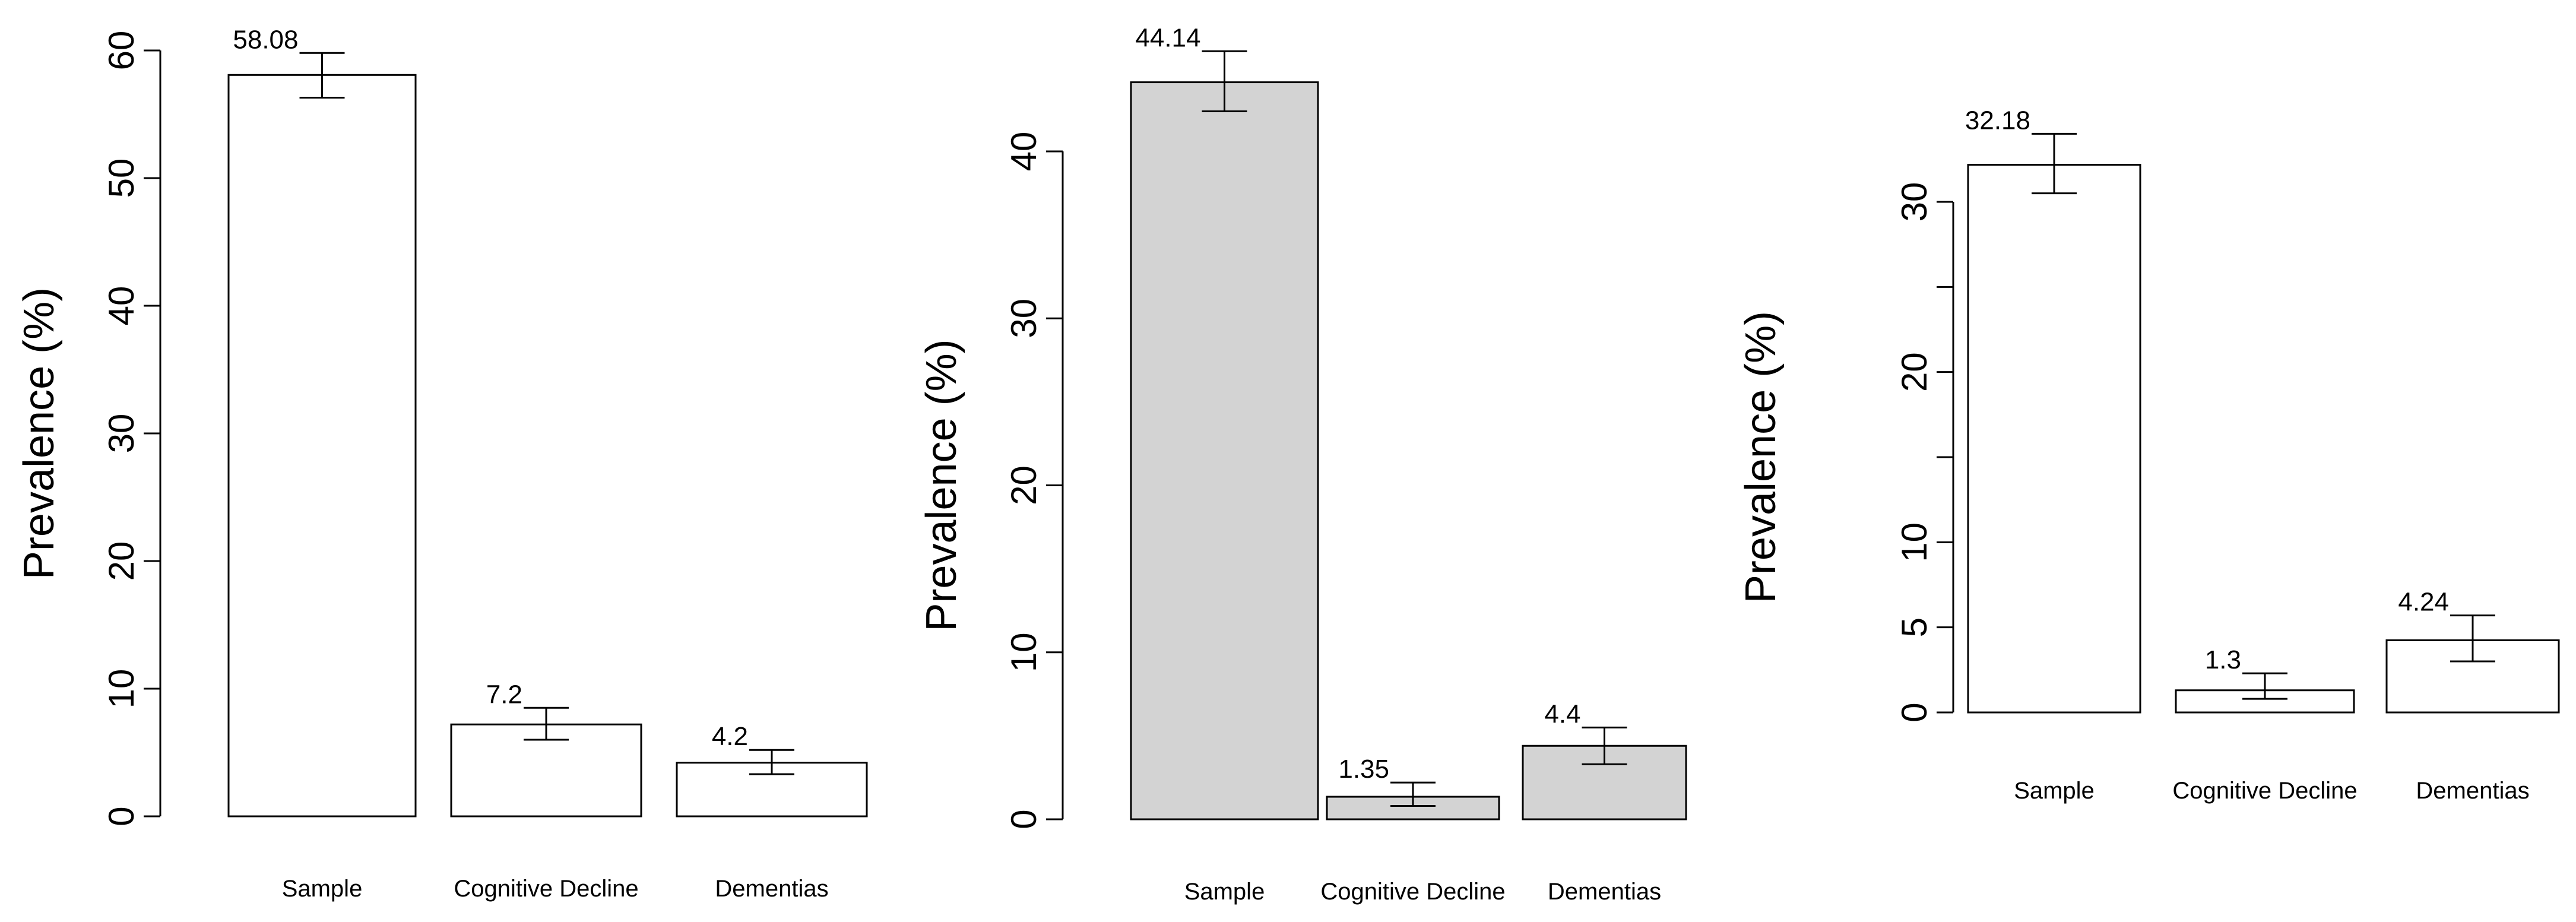  I want to click on y-tick-label: 50, so click(122, 178).